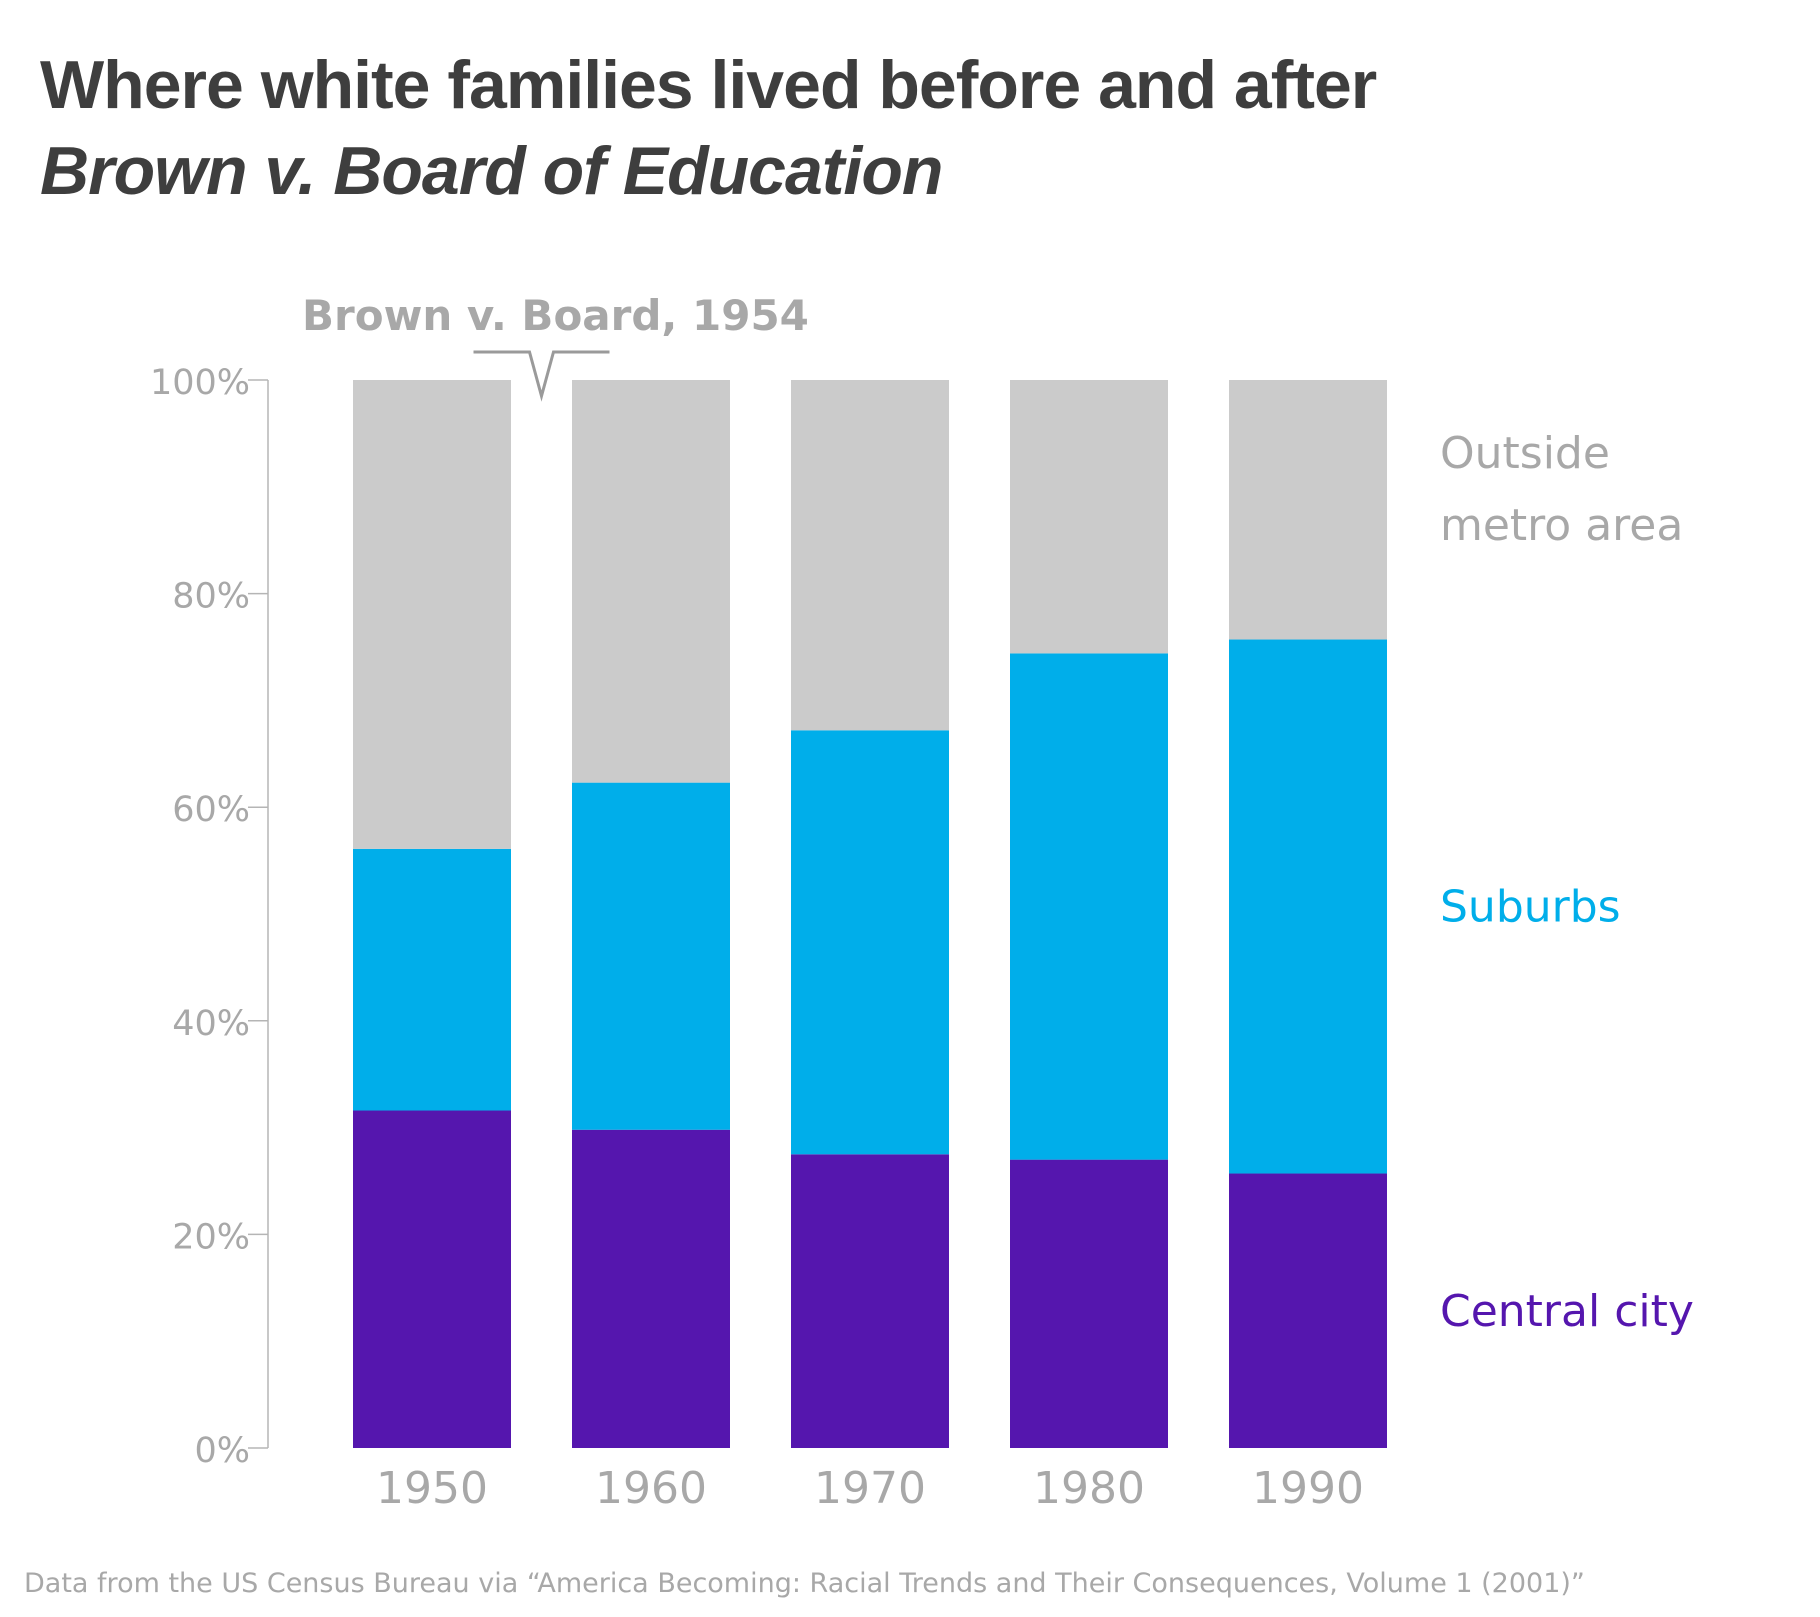 Image resolution: width=1820 pixels, height=1617 pixels. Describe the element at coordinates (651, 1288) in the screenshot. I see `bar-segment-central-city-1960` at that location.